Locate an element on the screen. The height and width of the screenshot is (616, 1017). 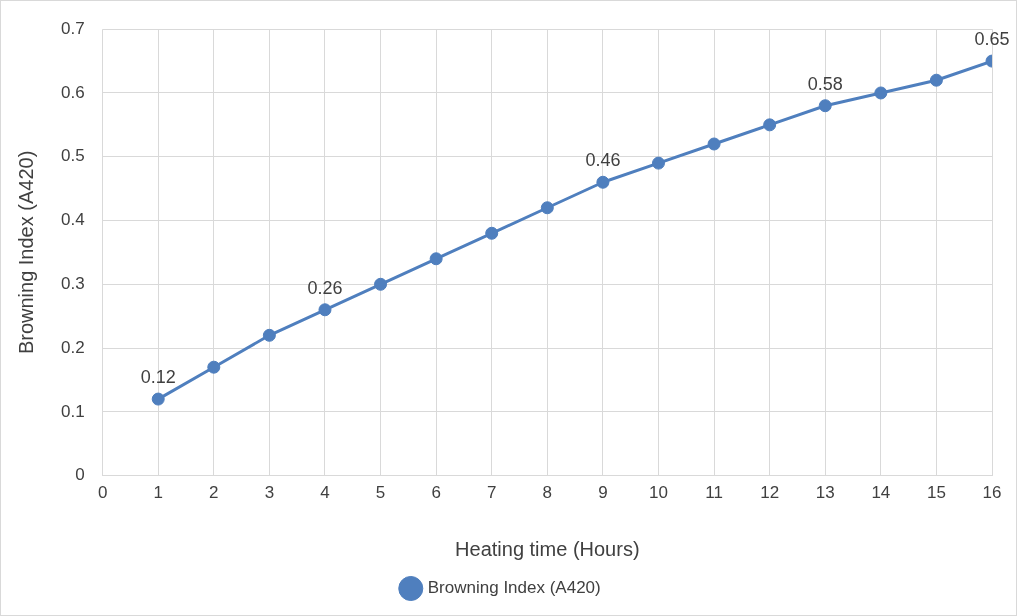
x-tick-label: 16 is located at coordinates (992, 493).